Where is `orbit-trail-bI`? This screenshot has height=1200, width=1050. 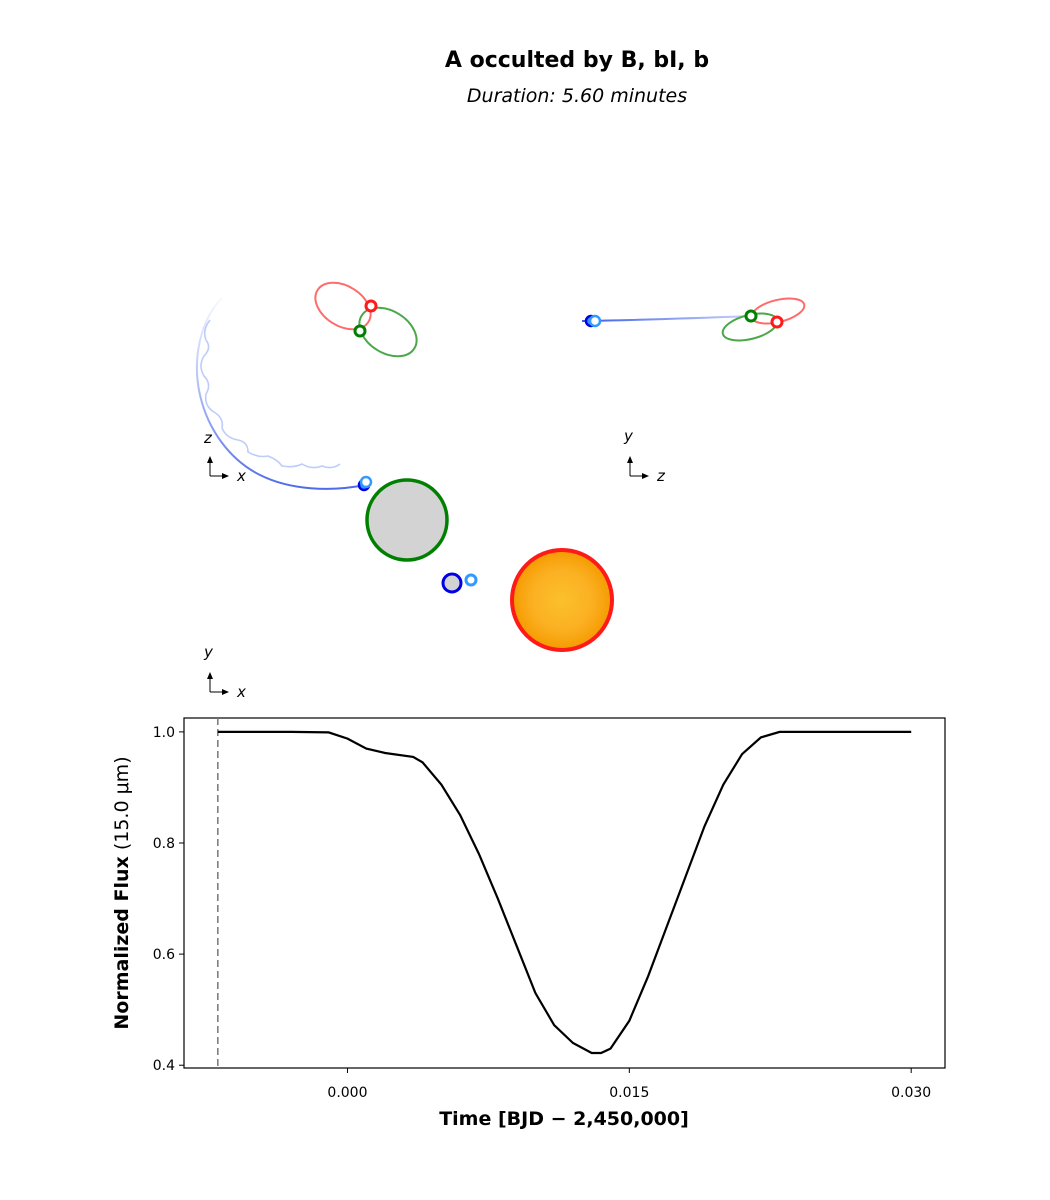
orbit-trail-bI is located at coordinates (280, 393).